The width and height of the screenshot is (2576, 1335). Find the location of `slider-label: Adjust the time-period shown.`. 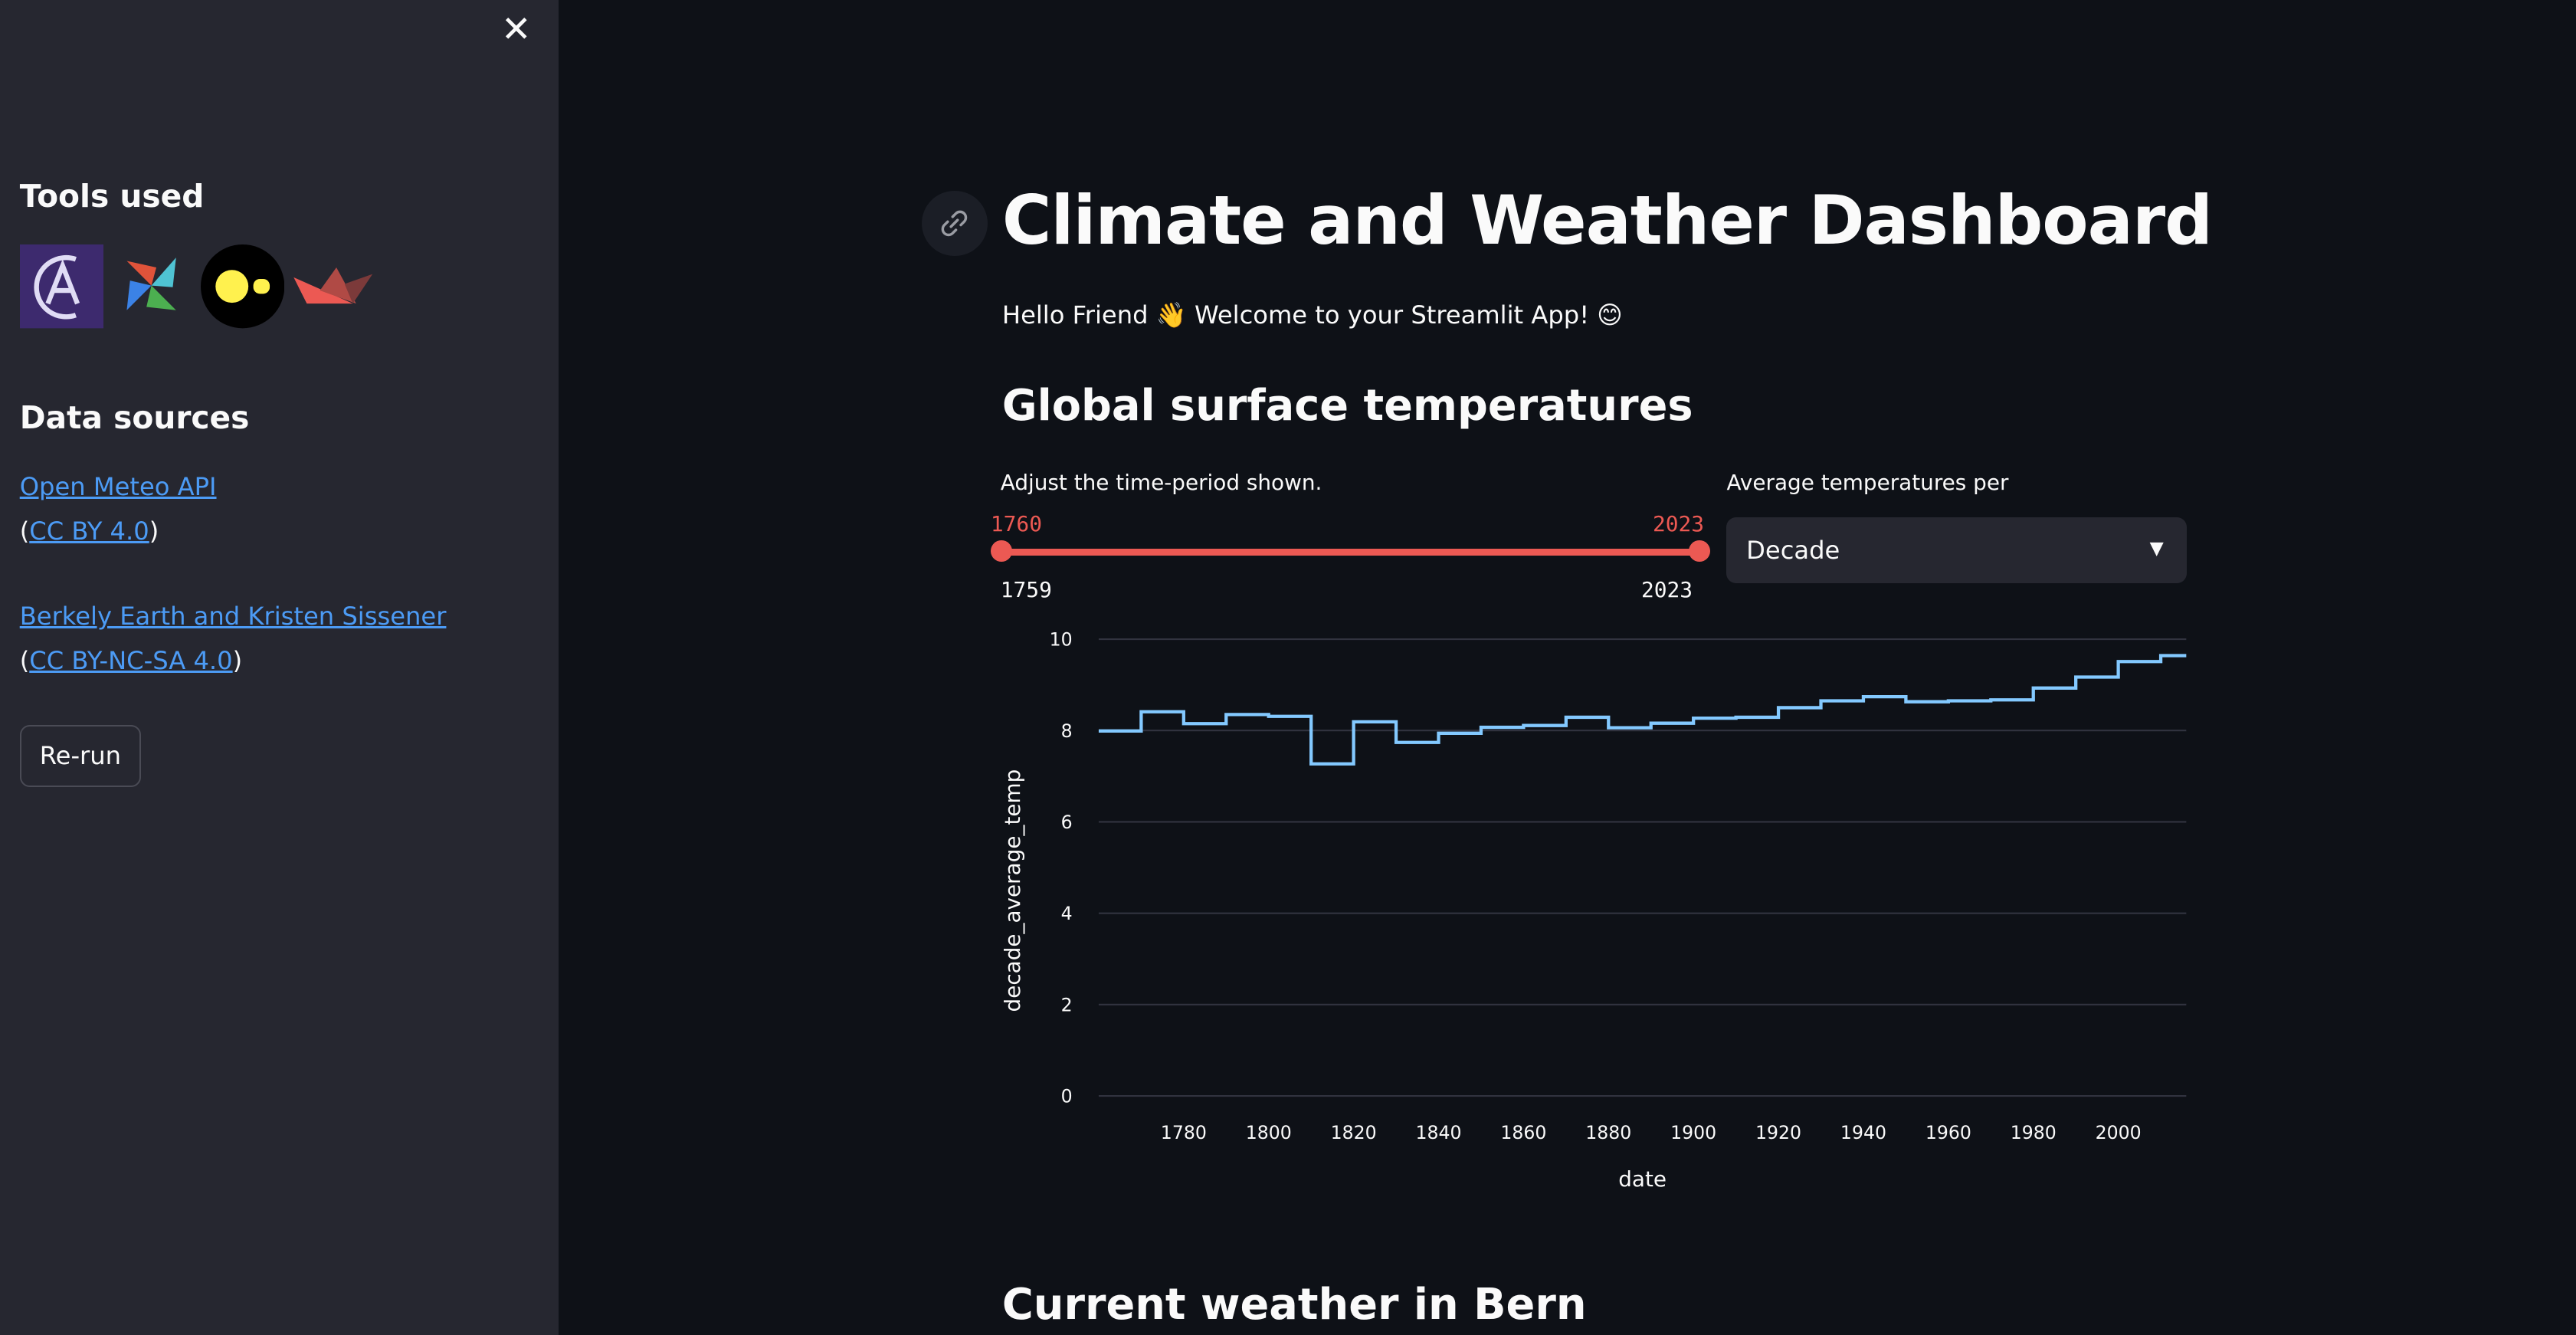

slider-label: Adjust the time-period shown. is located at coordinates (1161, 483).